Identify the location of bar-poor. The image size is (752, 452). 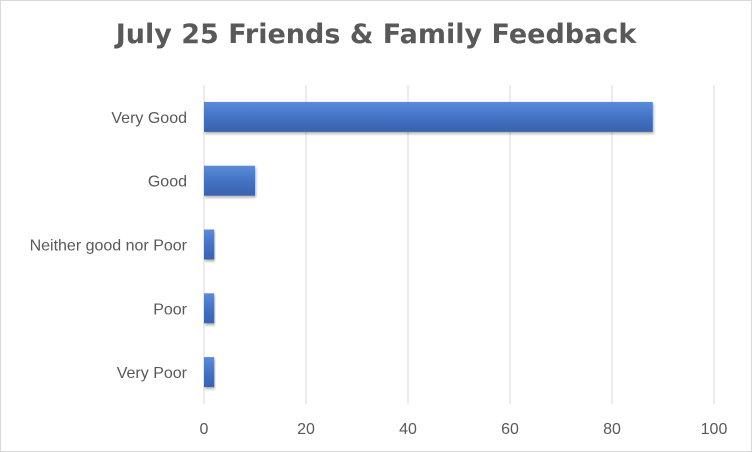
(209, 308).